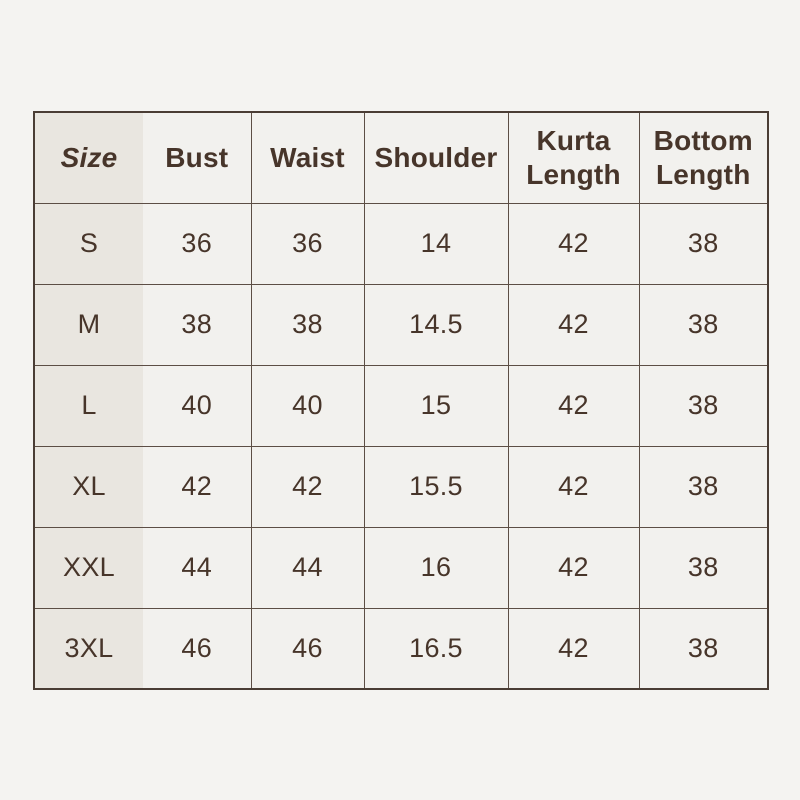  What do you see at coordinates (307, 648) in the screenshot?
I see `cell-waist: 46` at bounding box center [307, 648].